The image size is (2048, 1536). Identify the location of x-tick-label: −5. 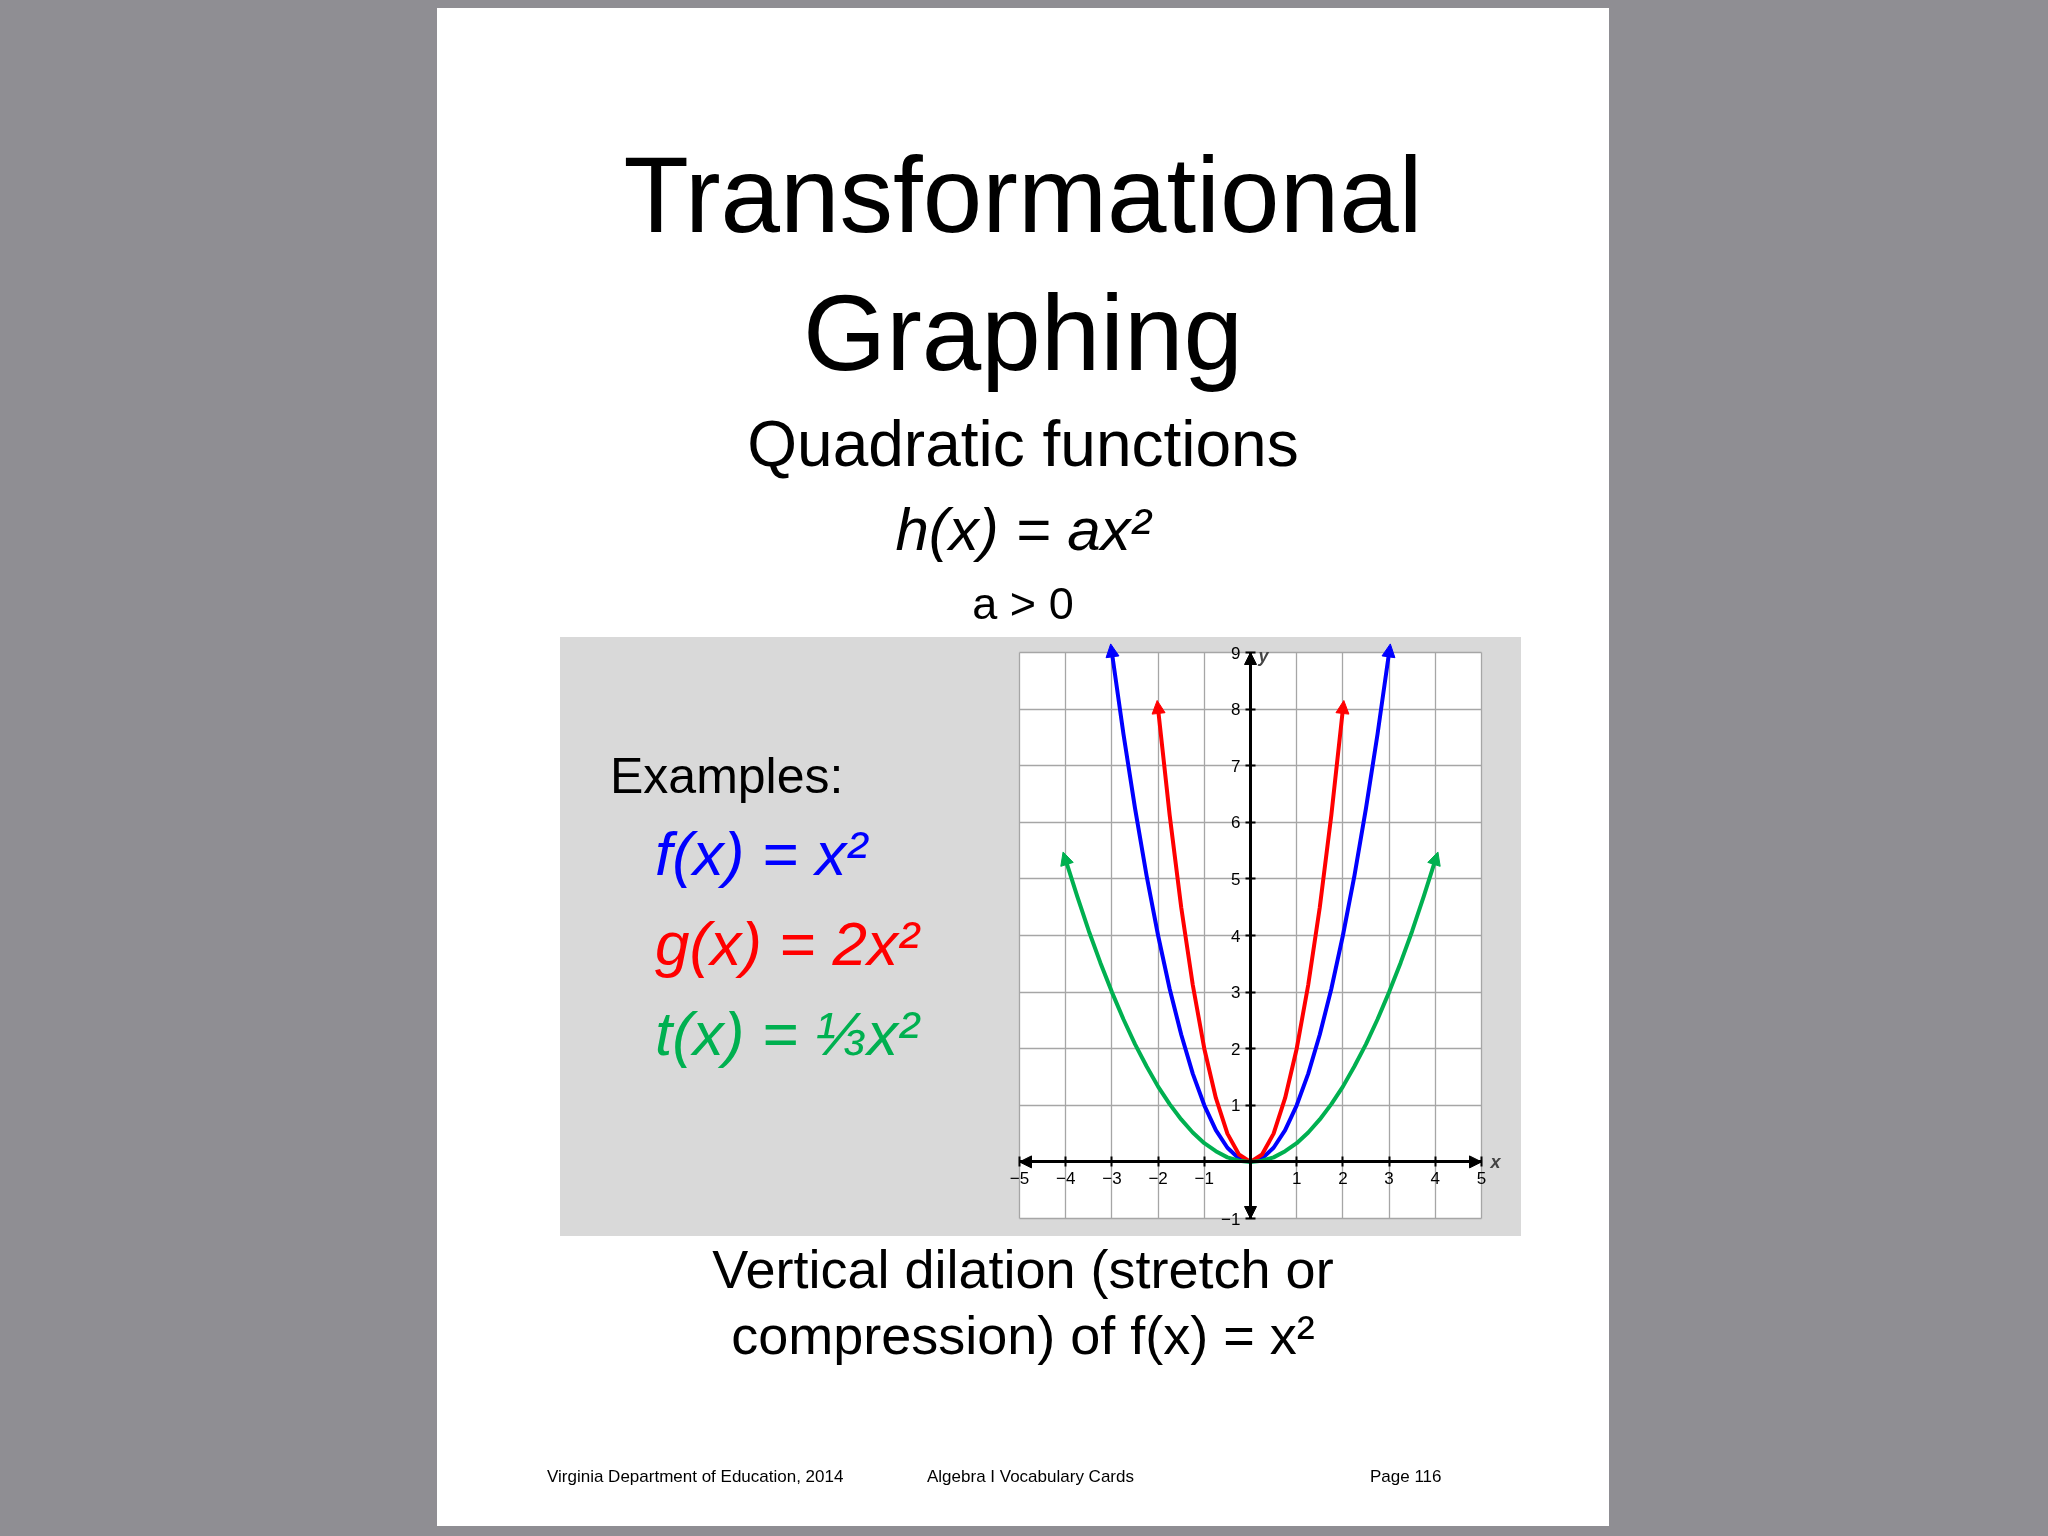
(1019, 1178).